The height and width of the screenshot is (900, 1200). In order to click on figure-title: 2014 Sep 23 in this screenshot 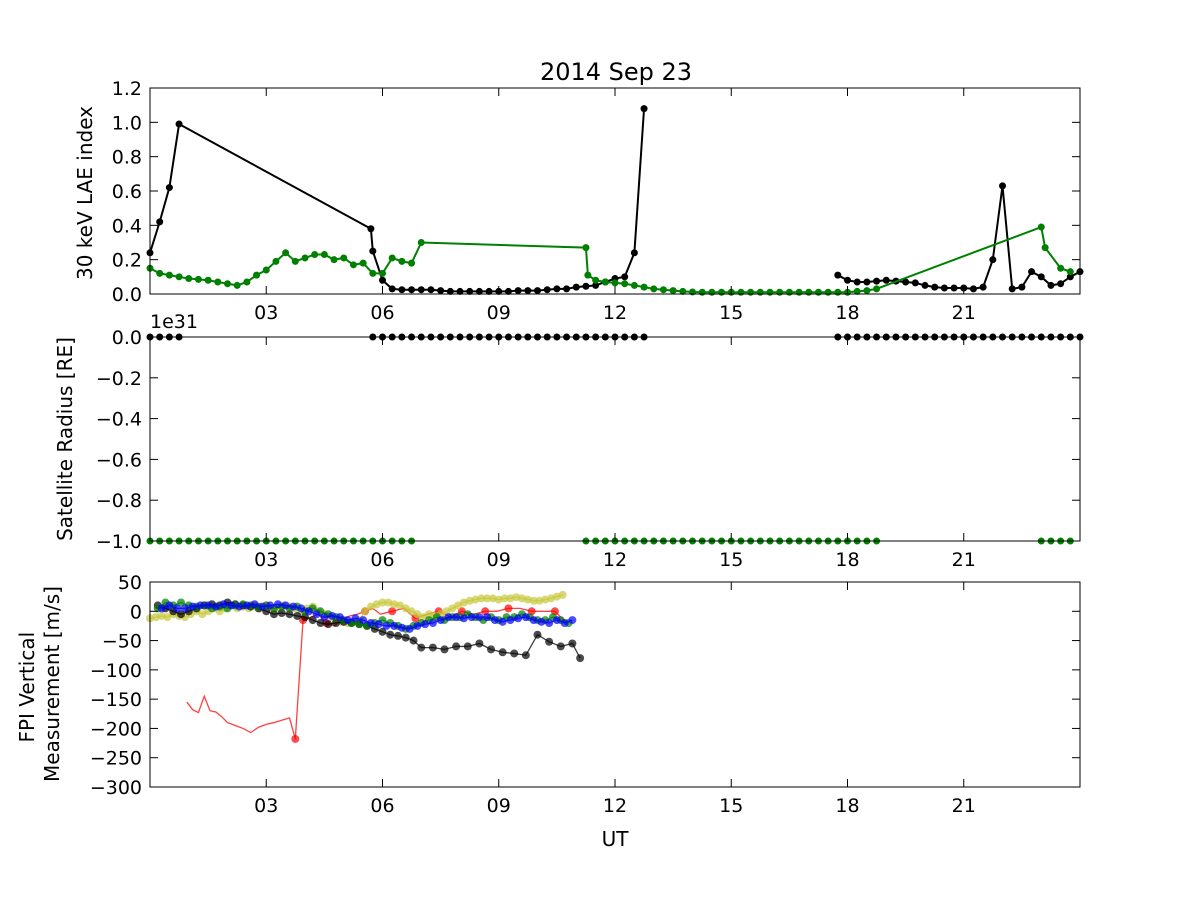, I will do `click(616, 72)`.